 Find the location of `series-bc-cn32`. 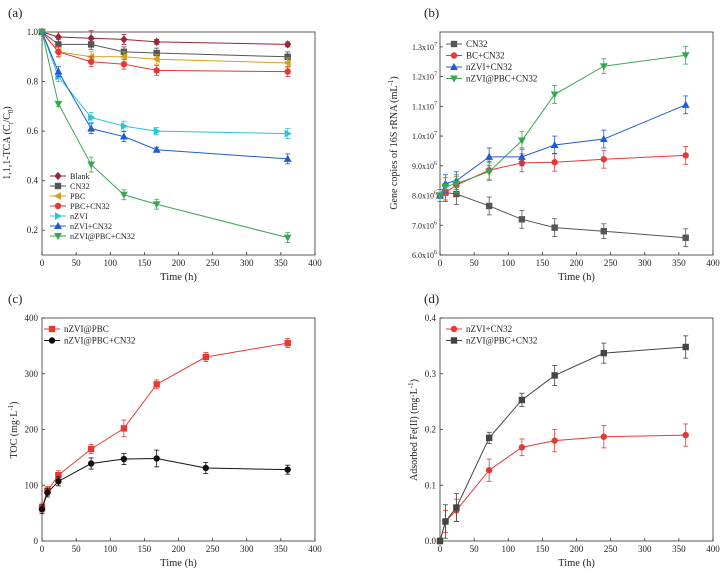

series-bc-cn32 is located at coordinates (562, 174).